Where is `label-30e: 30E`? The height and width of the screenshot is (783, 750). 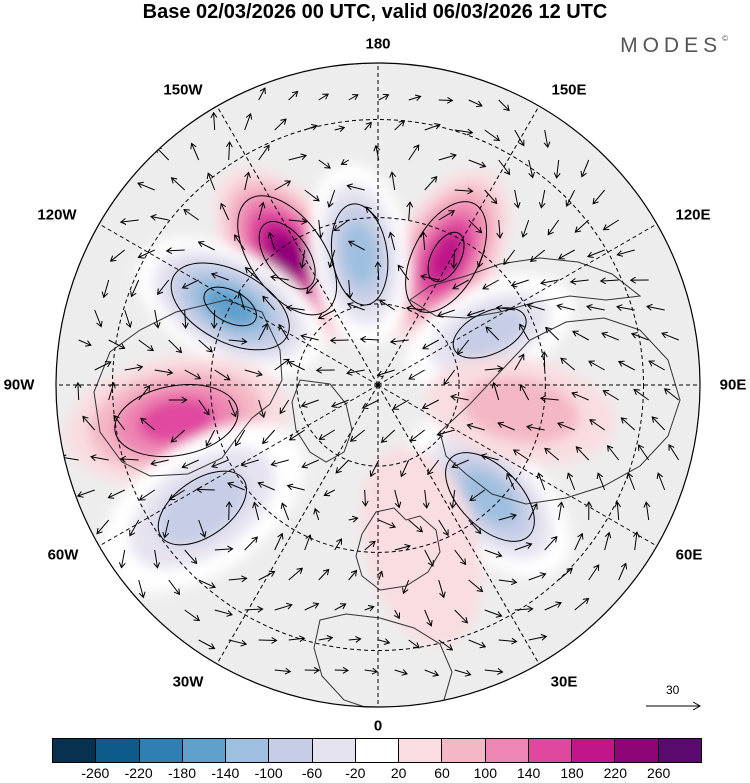
label-30e: 30E is located at coordinates (564, 682).